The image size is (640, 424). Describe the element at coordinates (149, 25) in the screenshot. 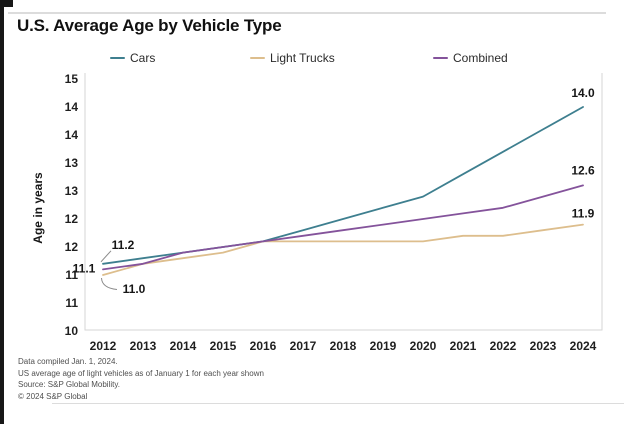

I see `chart-title: U.S. Average Age by Vehicle Type` at that location.